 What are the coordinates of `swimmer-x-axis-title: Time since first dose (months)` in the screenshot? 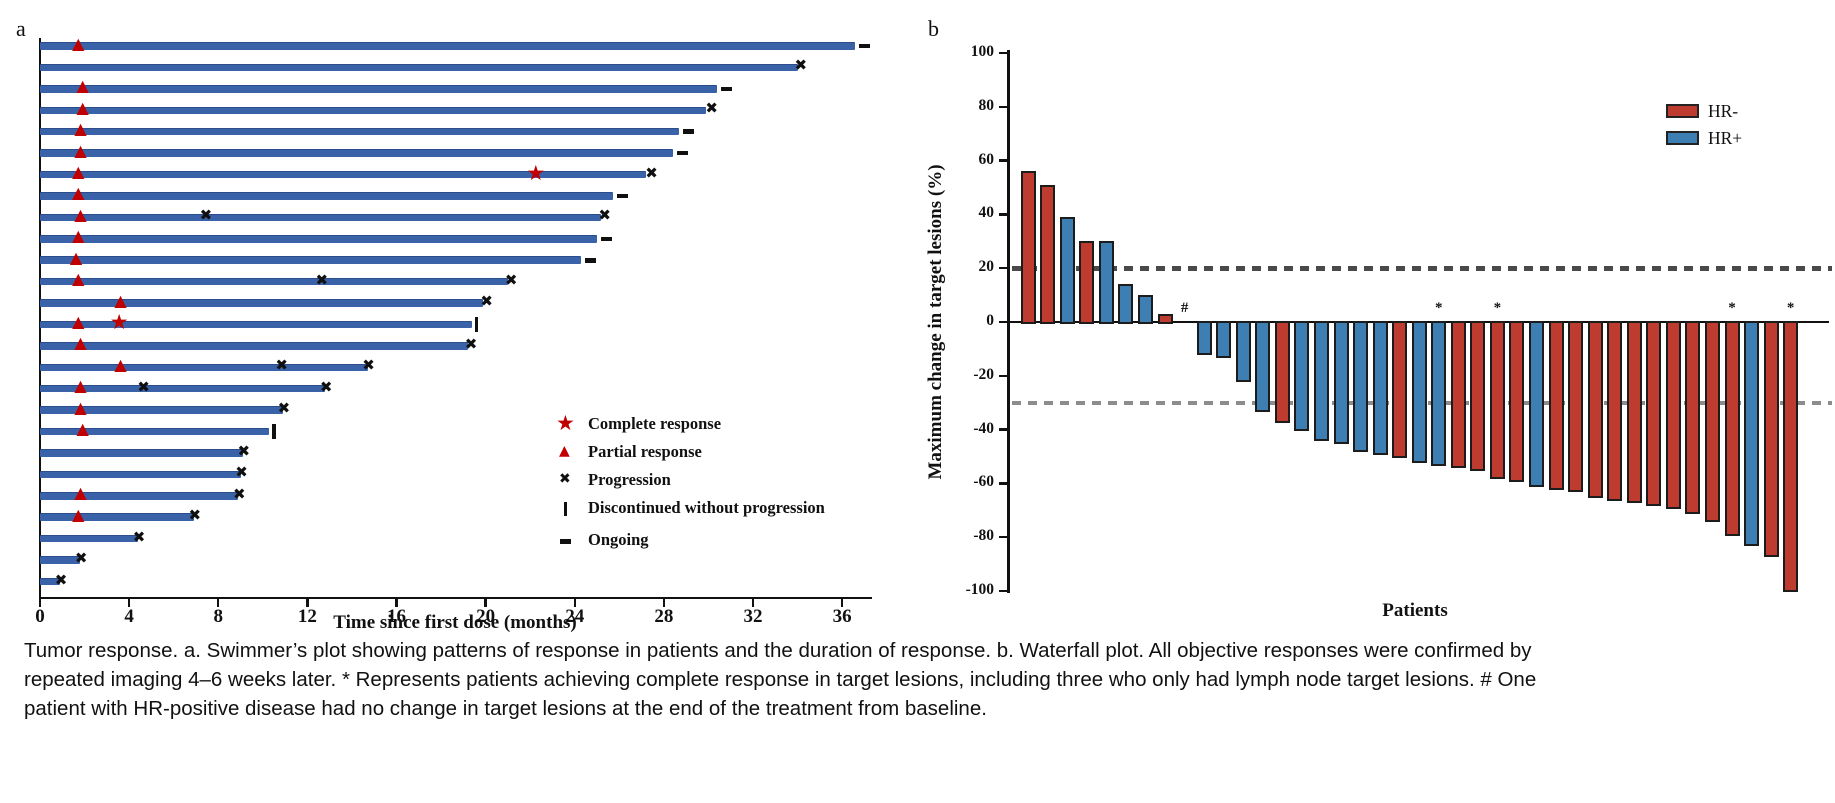 It's located at (455, 622).